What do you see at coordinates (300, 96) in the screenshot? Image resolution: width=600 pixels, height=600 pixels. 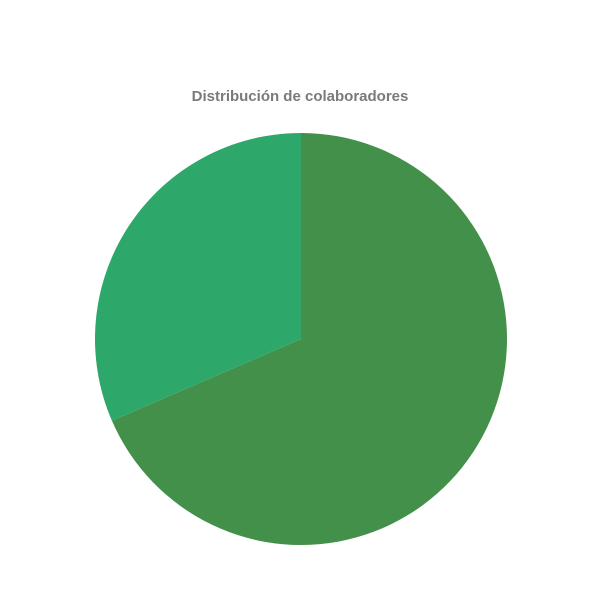 I see `chart-title: Distribución de colaboradores` at bounding box center [300, 96].